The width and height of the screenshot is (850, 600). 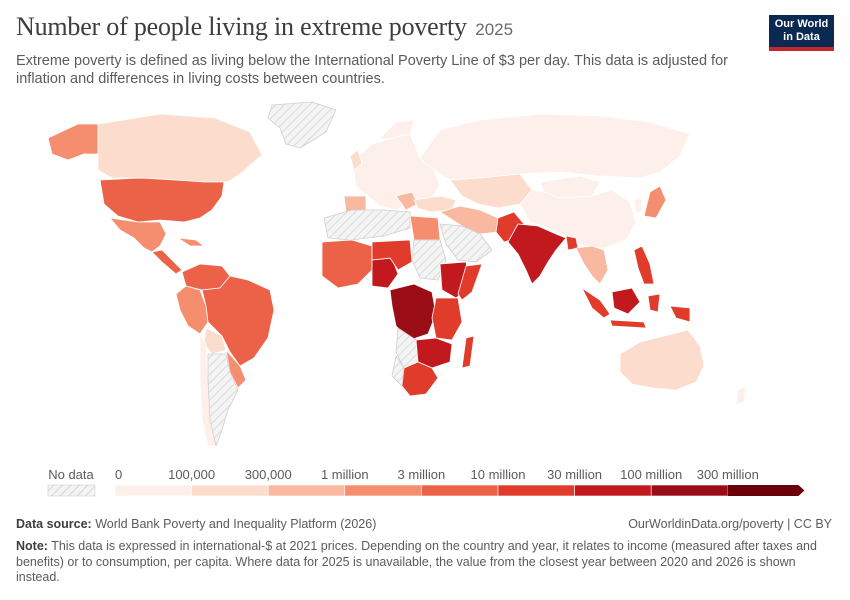 I want to click on legend-bins, so click(x=459, y=490).